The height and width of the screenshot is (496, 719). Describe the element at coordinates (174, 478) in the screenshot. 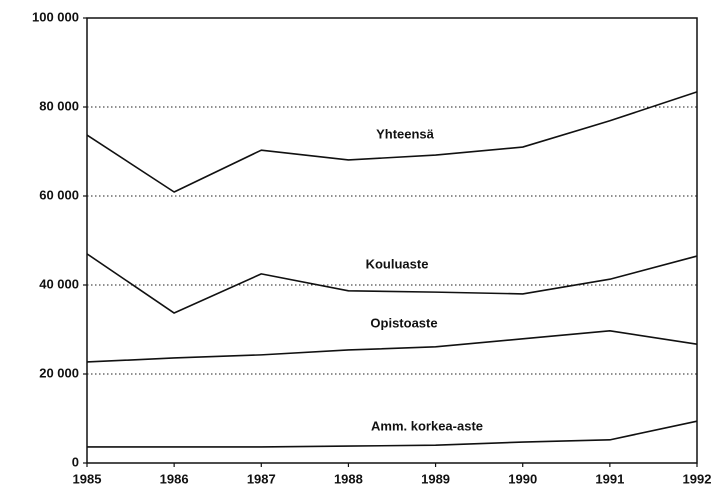

I see `x-tick-label: 1986` at that location.